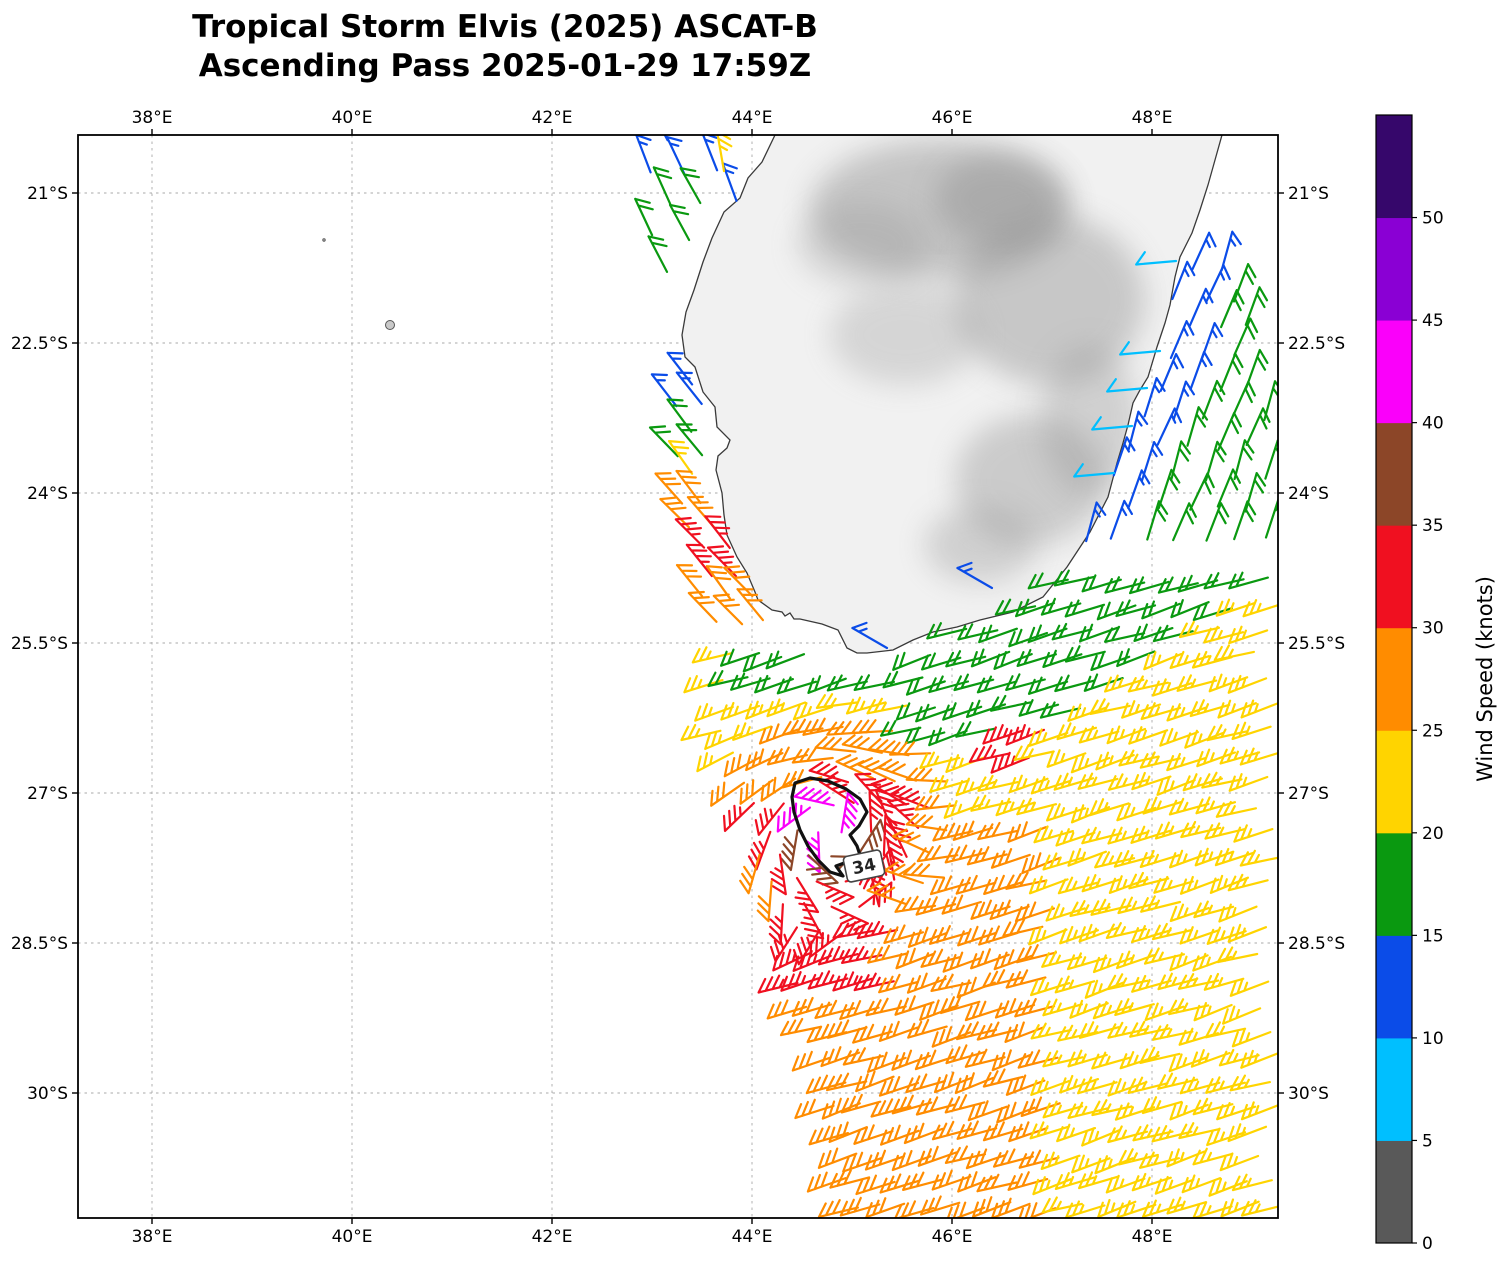 The image size is (1512, 1261). I want to click on colorbar-tick-label: 25, so click(1433, 731).